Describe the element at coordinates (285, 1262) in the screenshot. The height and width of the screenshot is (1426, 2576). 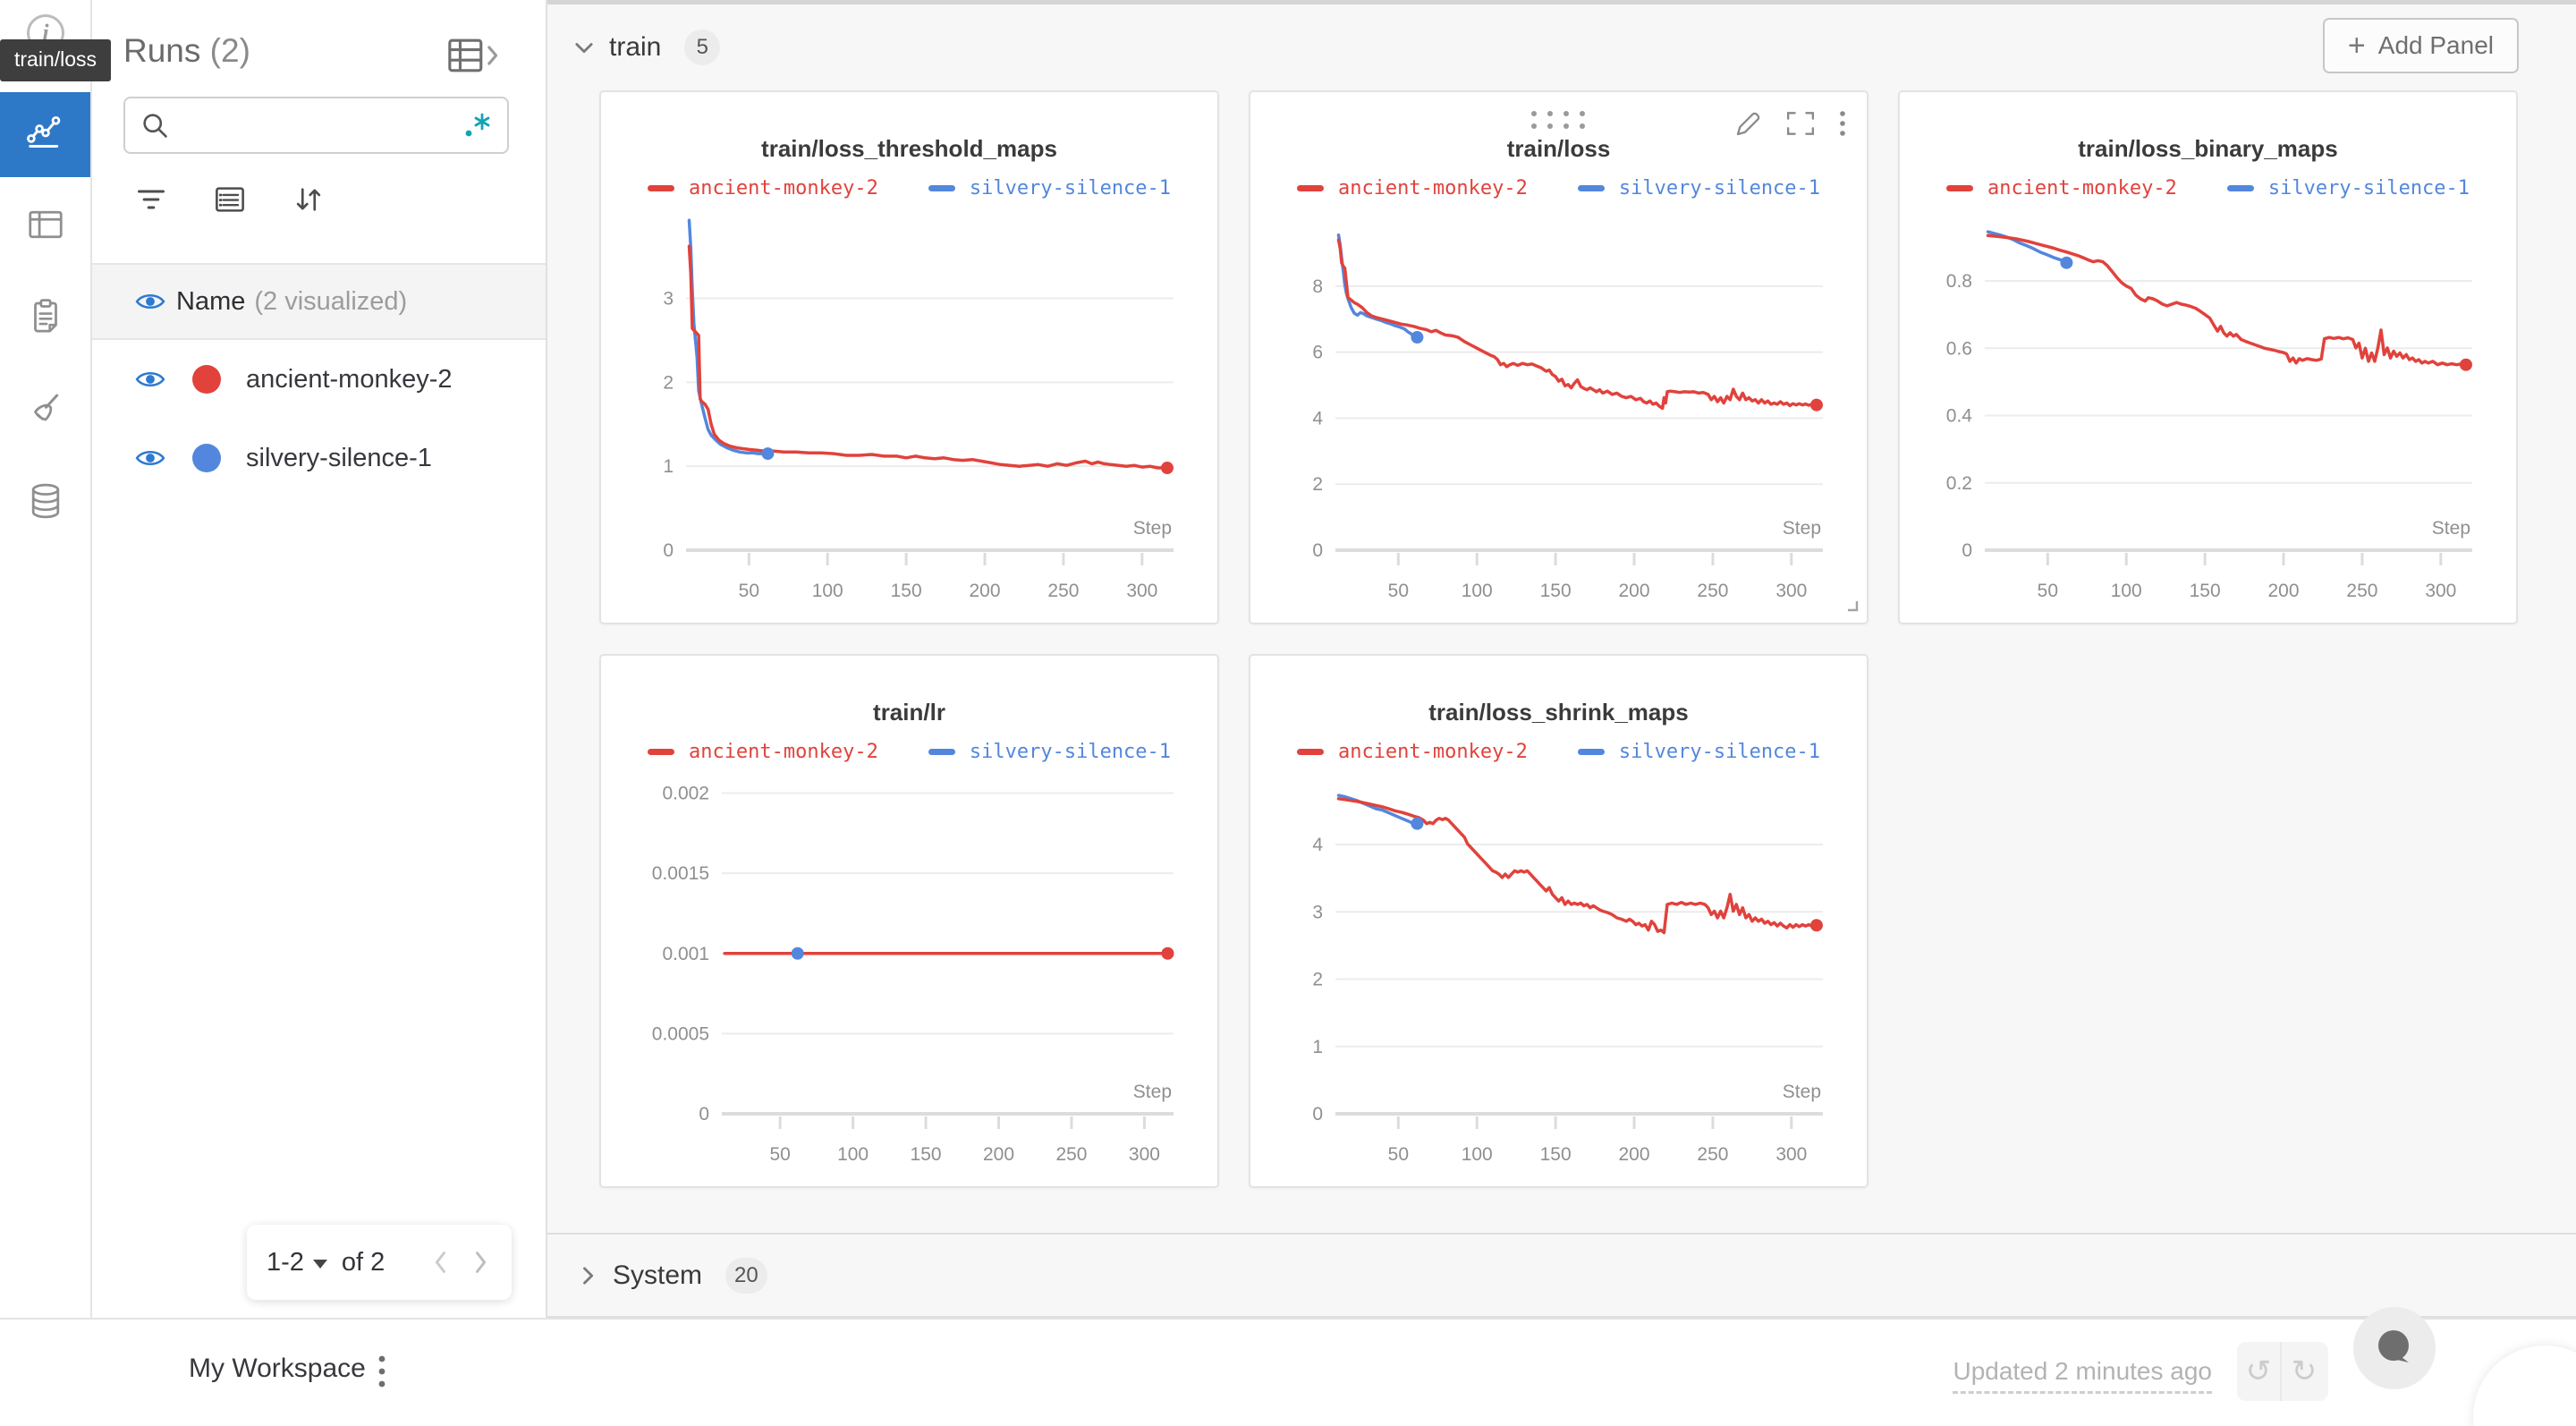
I see `page-range-dropdown: 1-2` at that location.